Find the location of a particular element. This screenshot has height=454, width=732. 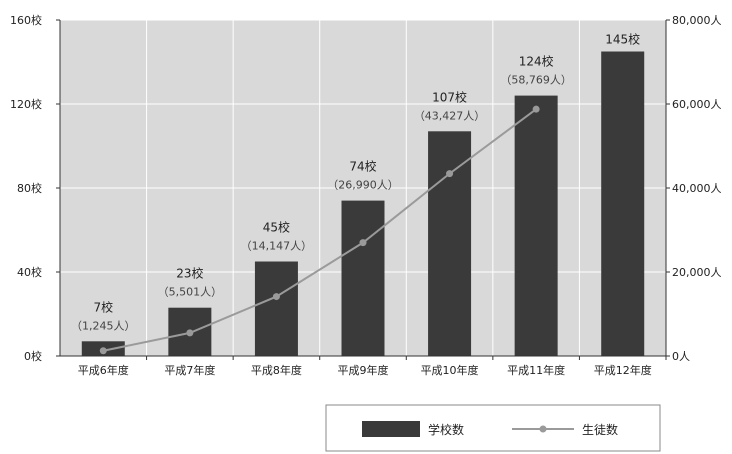

y-left-tick-label: 80校 is located at coordinates (29, 188).